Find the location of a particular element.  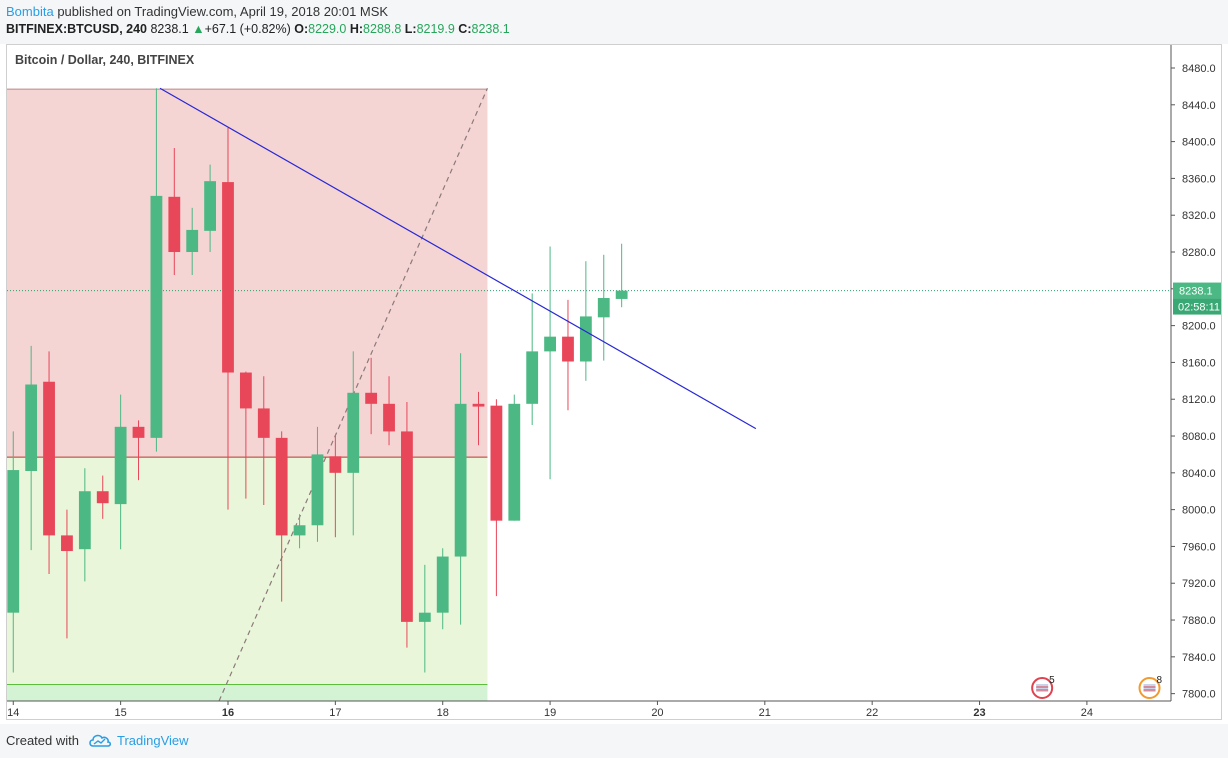

y-tick-label: 8040.0 is located at coordinates (1199, 474).